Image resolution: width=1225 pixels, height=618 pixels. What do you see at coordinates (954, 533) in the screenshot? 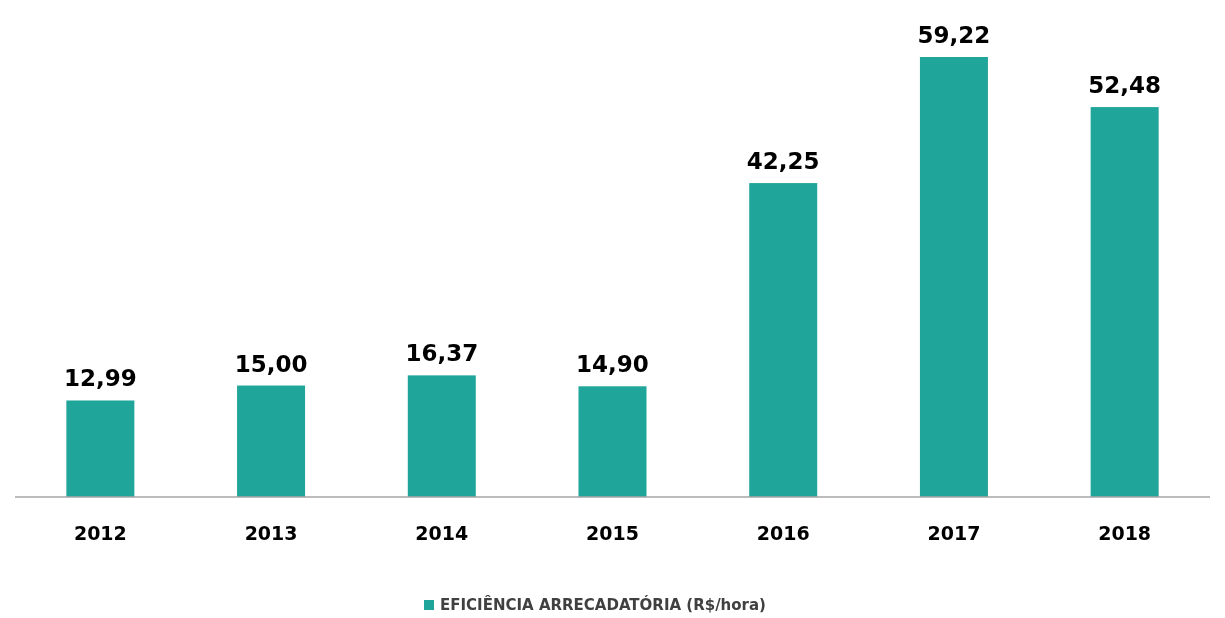
I see `x-tick-label: 2017` at bounding box center [954, 533].